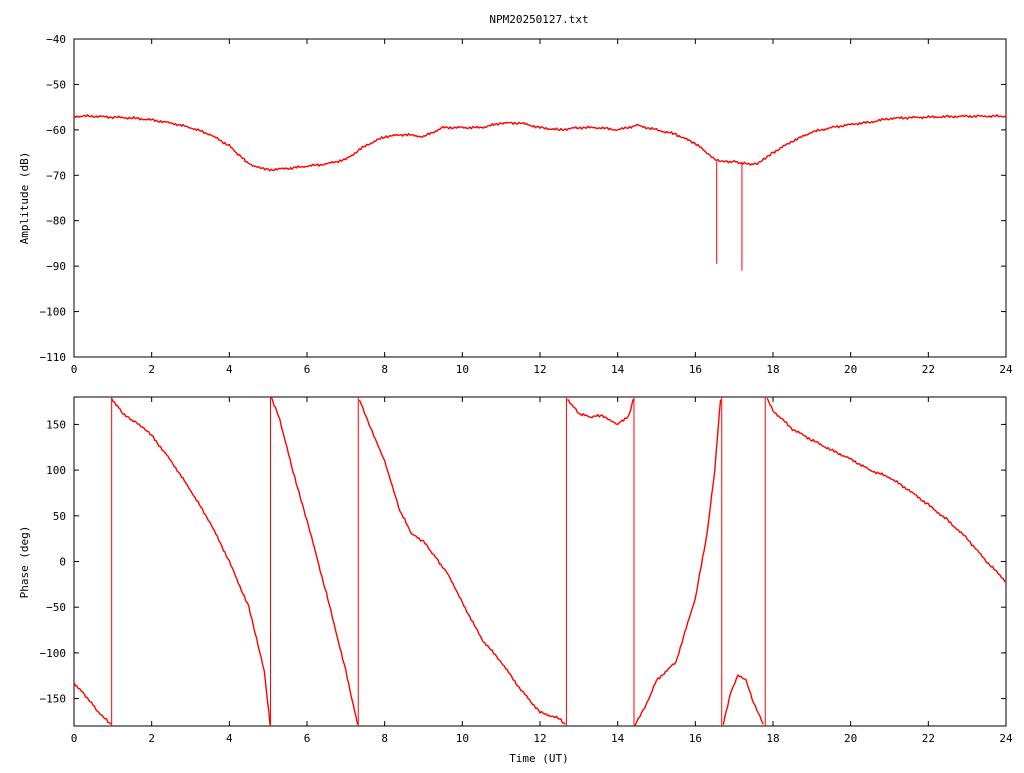  Describe the element at coordinates (24, 562) in the screenshot. I see `phase-y-axis-label: Phase (deg)` at that location.